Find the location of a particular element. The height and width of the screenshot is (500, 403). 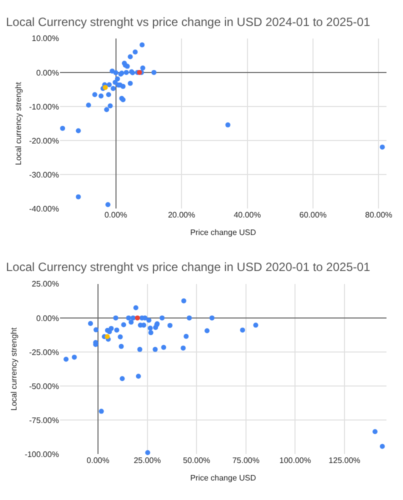

y-tick-label: 25.00% is located at coordinates (45, 284).